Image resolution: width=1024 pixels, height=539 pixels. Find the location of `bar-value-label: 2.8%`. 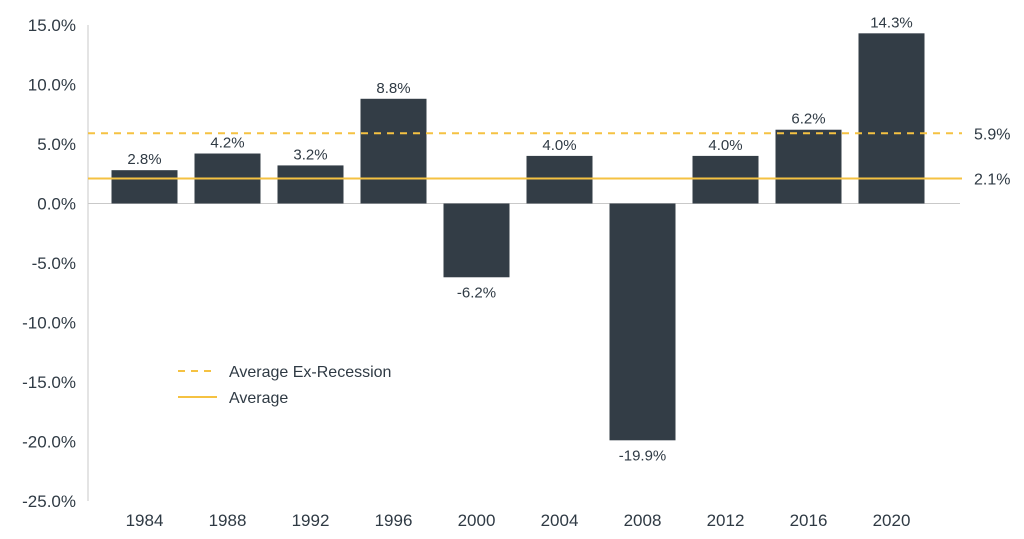

bar-value-label: 2.8% is located at coordinates (144, 159).